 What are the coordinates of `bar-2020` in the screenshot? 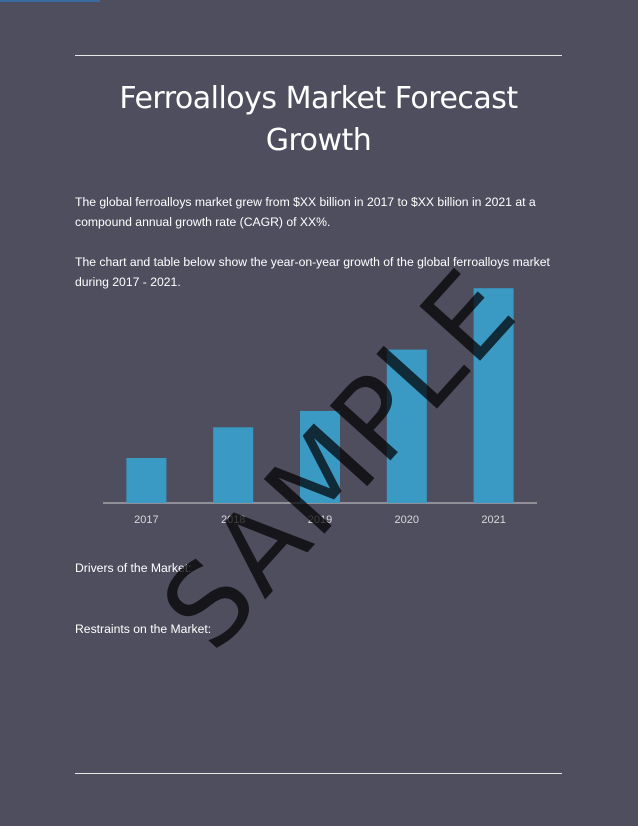 It's located at (406, 426).